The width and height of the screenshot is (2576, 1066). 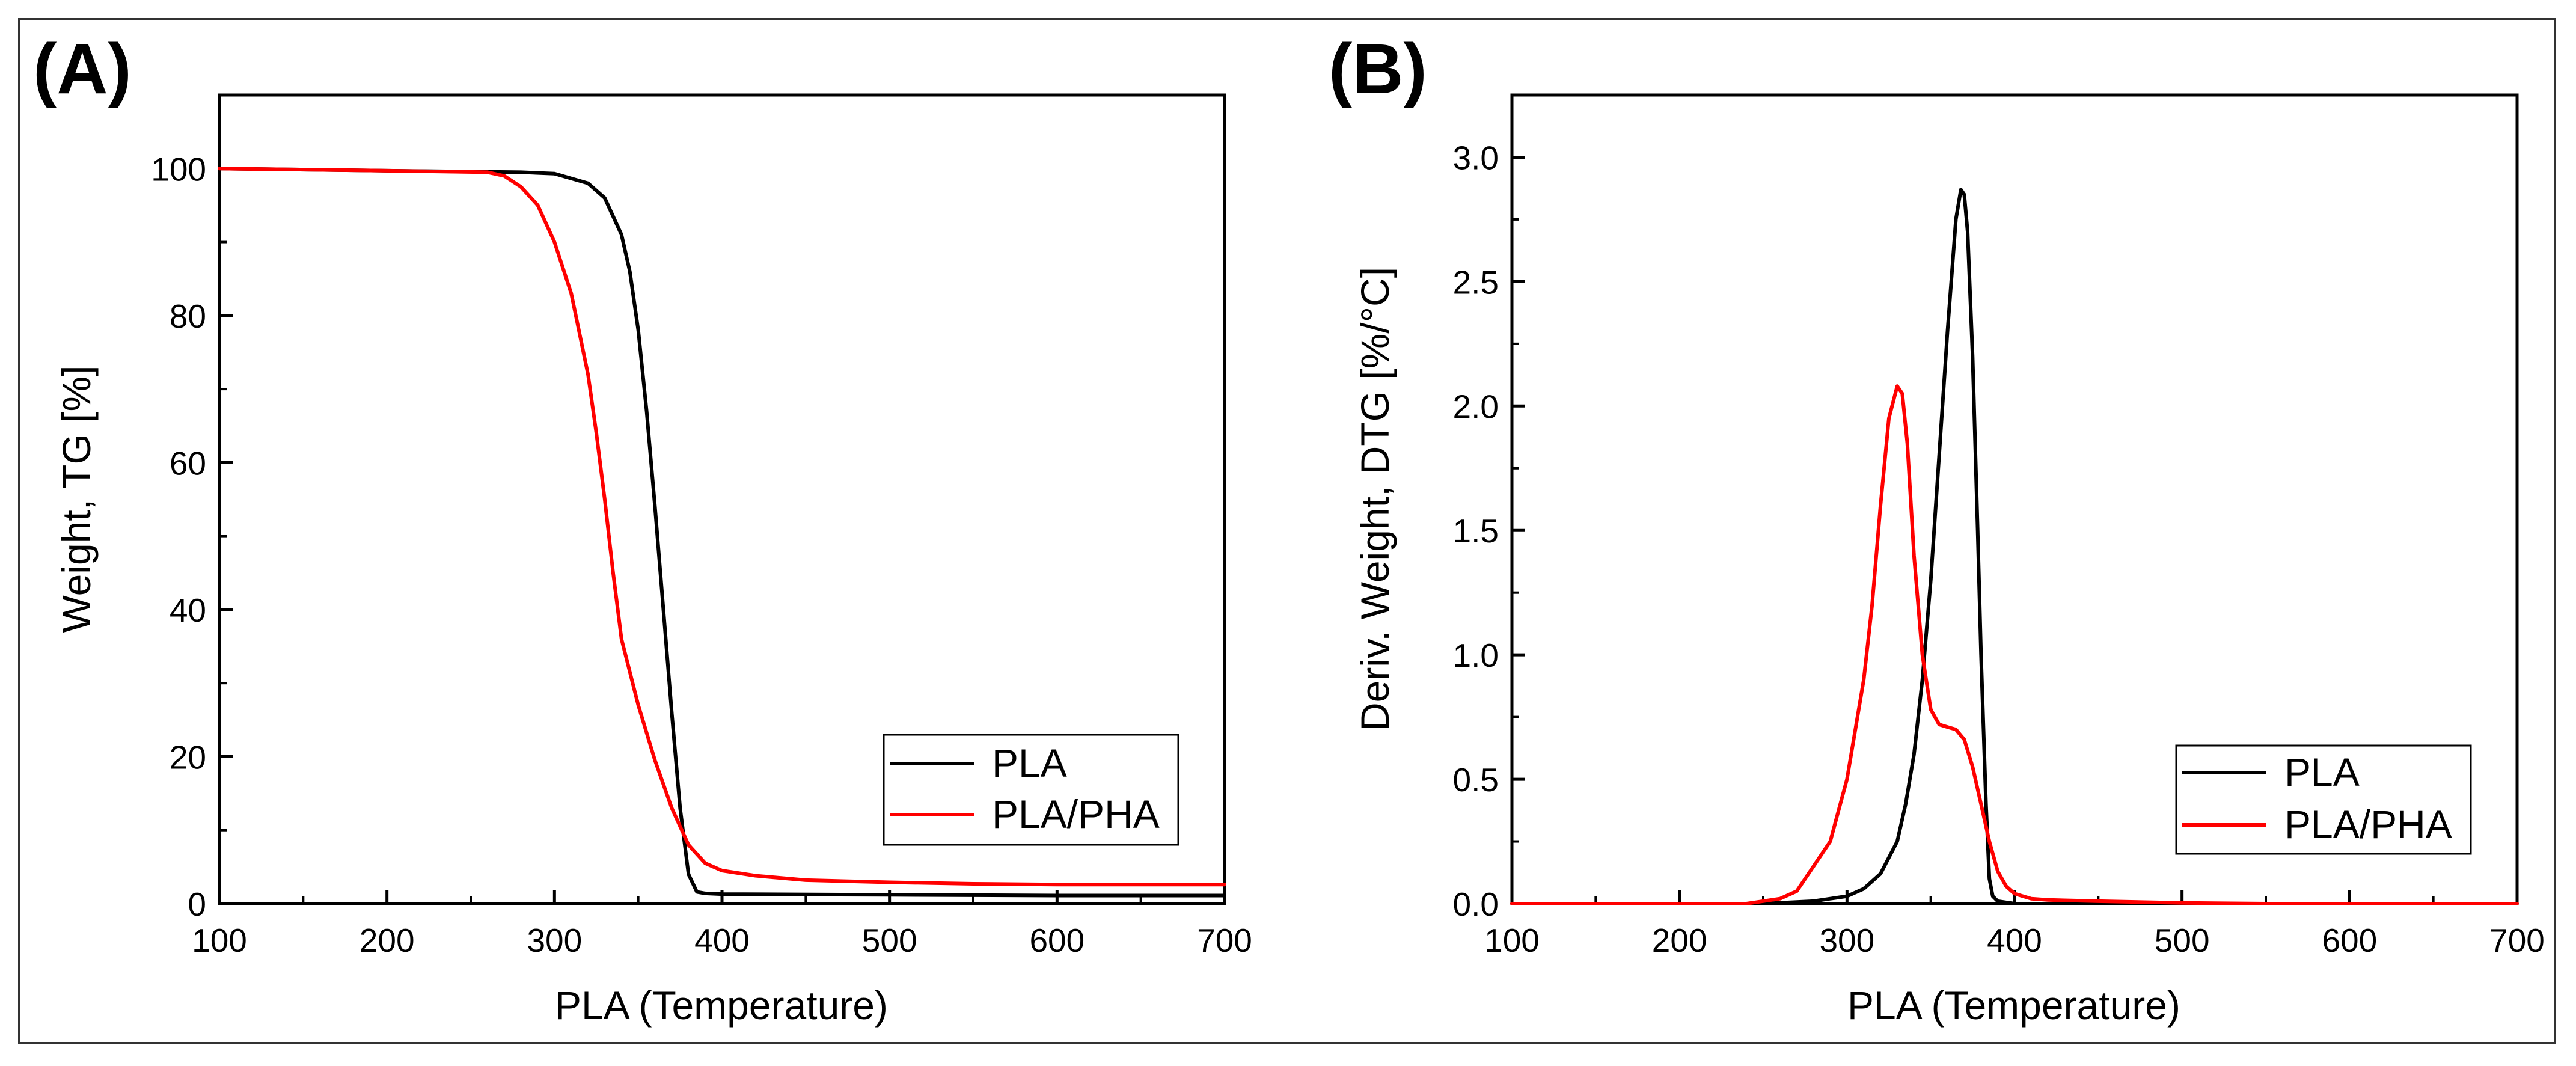 What do you see at coordinates (1378, 69) in the screenshot?
I see `panel-label: (B)` at bounding box center [1378, 69].